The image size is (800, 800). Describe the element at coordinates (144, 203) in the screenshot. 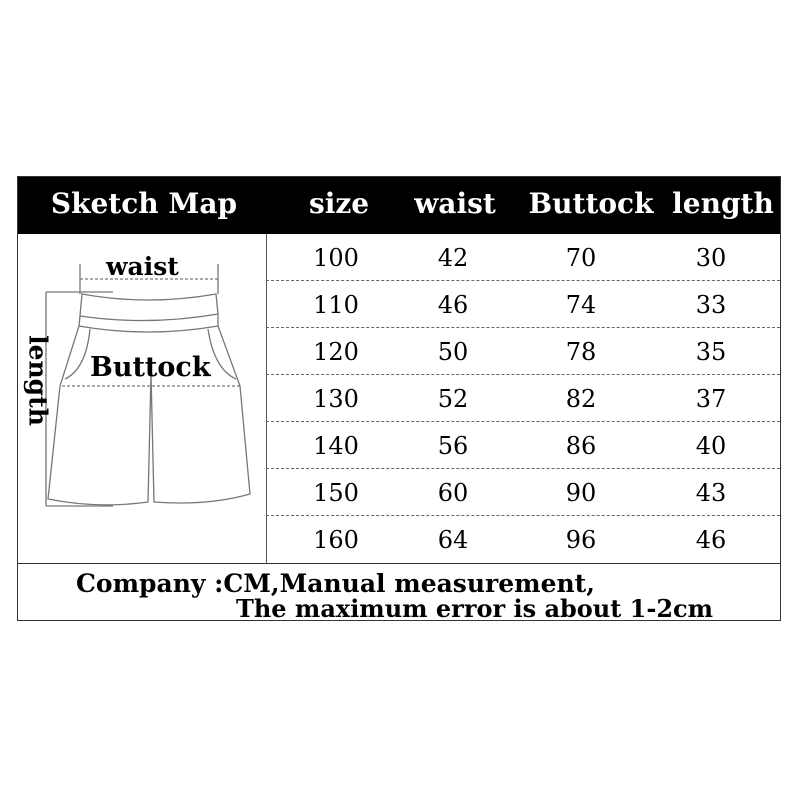

I see `header-sketch-map: Sketch Map` at that location.